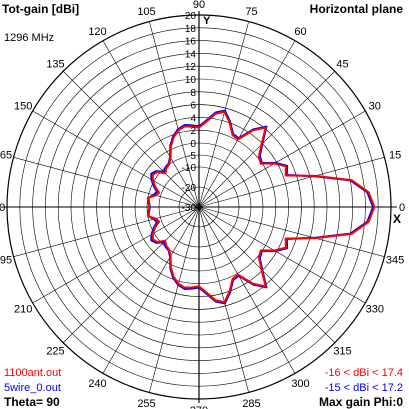 This screenshot has height=409, width=409. Describe the element at coordinates (191, 16) in the screenshot. I see `radial-tick-label: 20` at that location.